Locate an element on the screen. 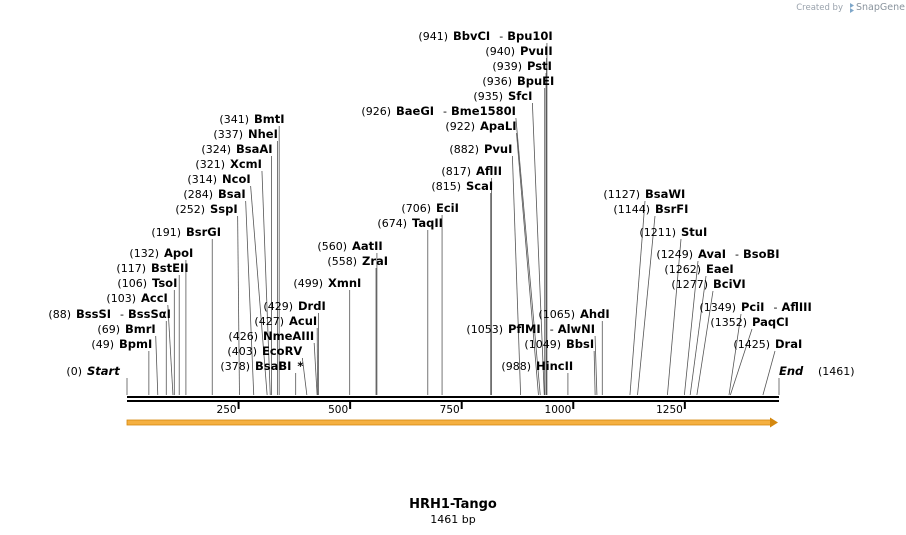 The width and height of the screenshot is (906, 535). site-enzyme-name: BmrI is located at coordinates (140, 329).